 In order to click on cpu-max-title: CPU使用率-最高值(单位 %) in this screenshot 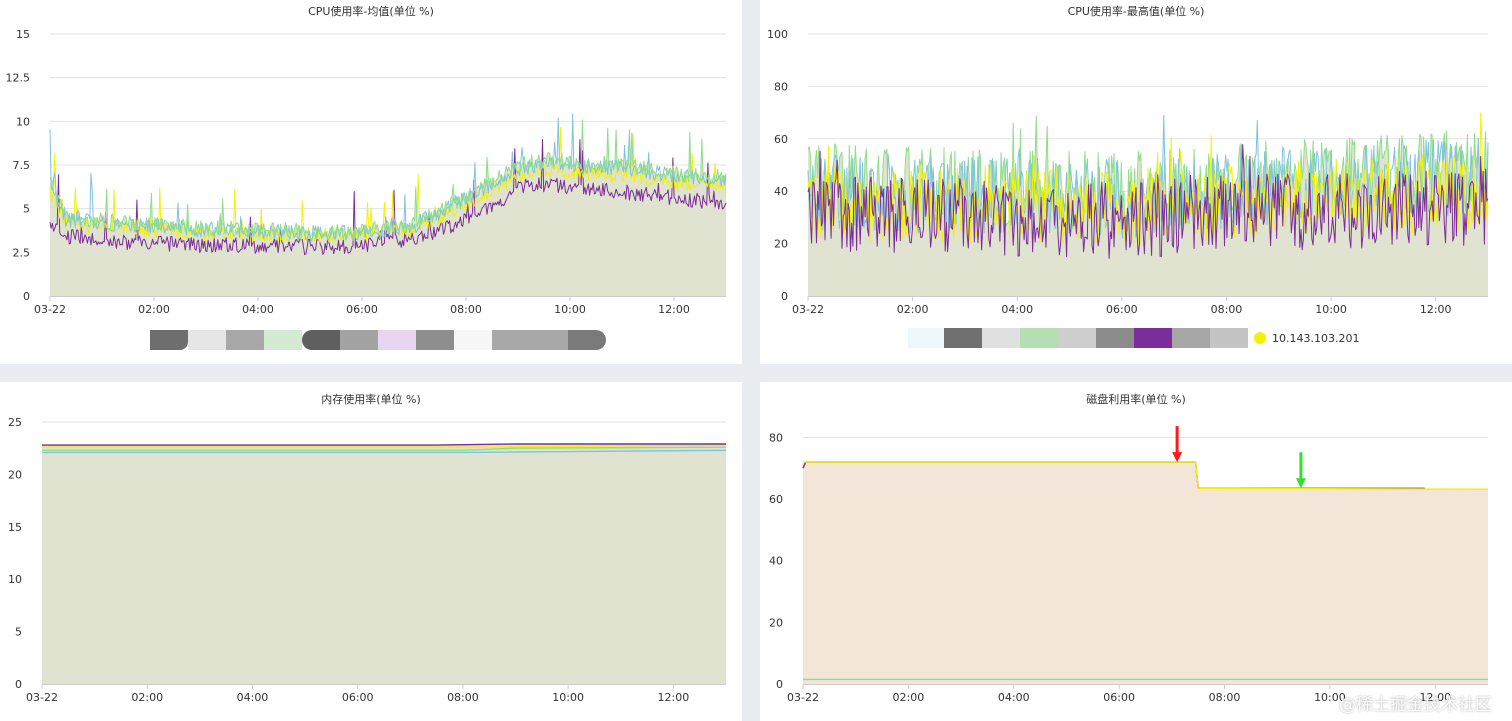, I will do `click(1136, 11)`.